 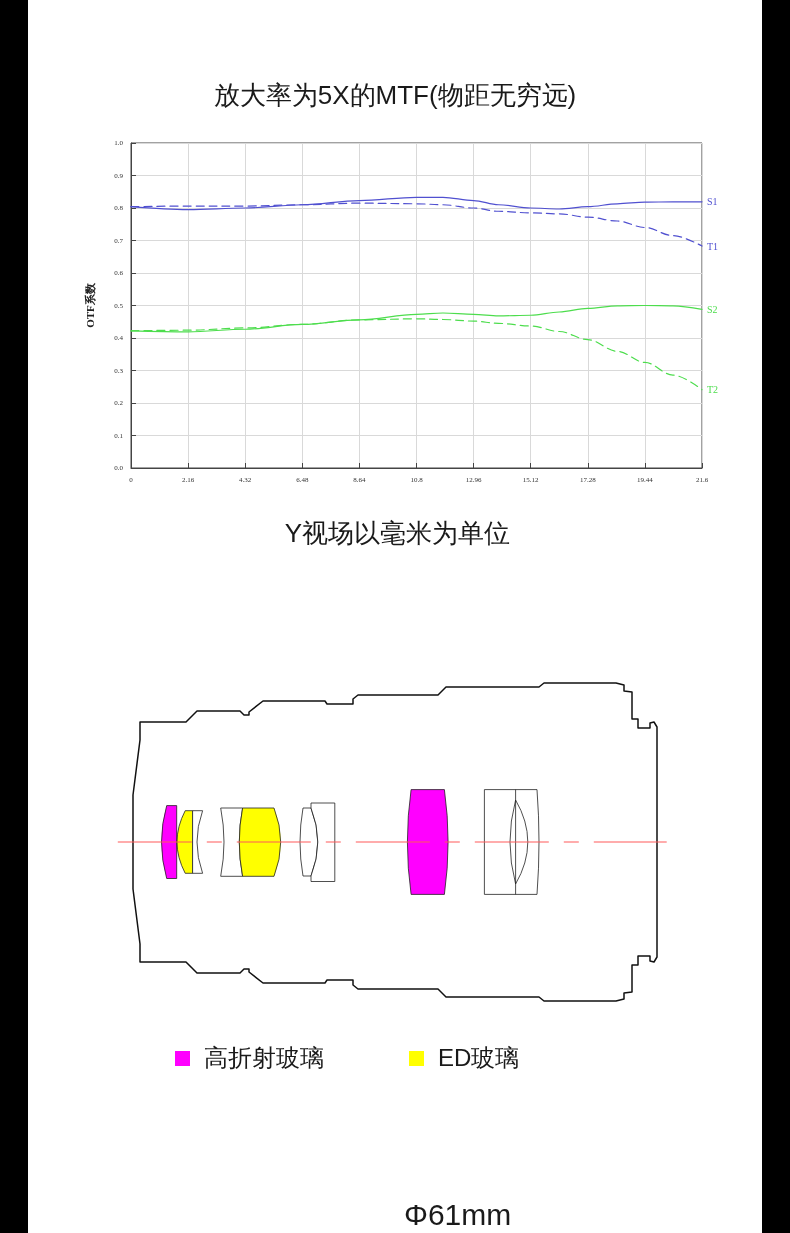 I want to click on chart-title: 放大率为5X的MTF(物距无穷远), so click(x=395, y=95).